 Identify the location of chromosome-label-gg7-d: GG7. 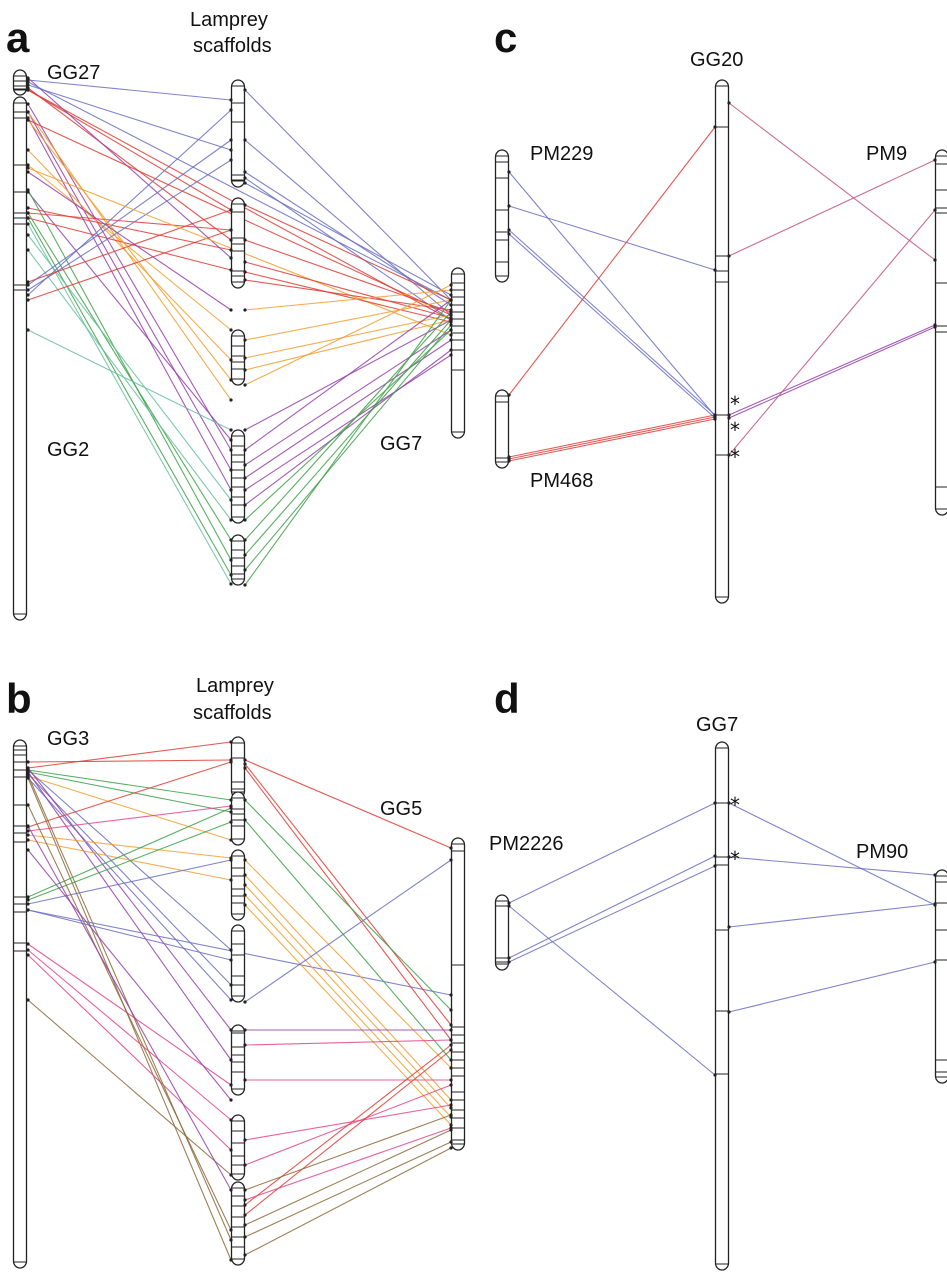
(717, 725).